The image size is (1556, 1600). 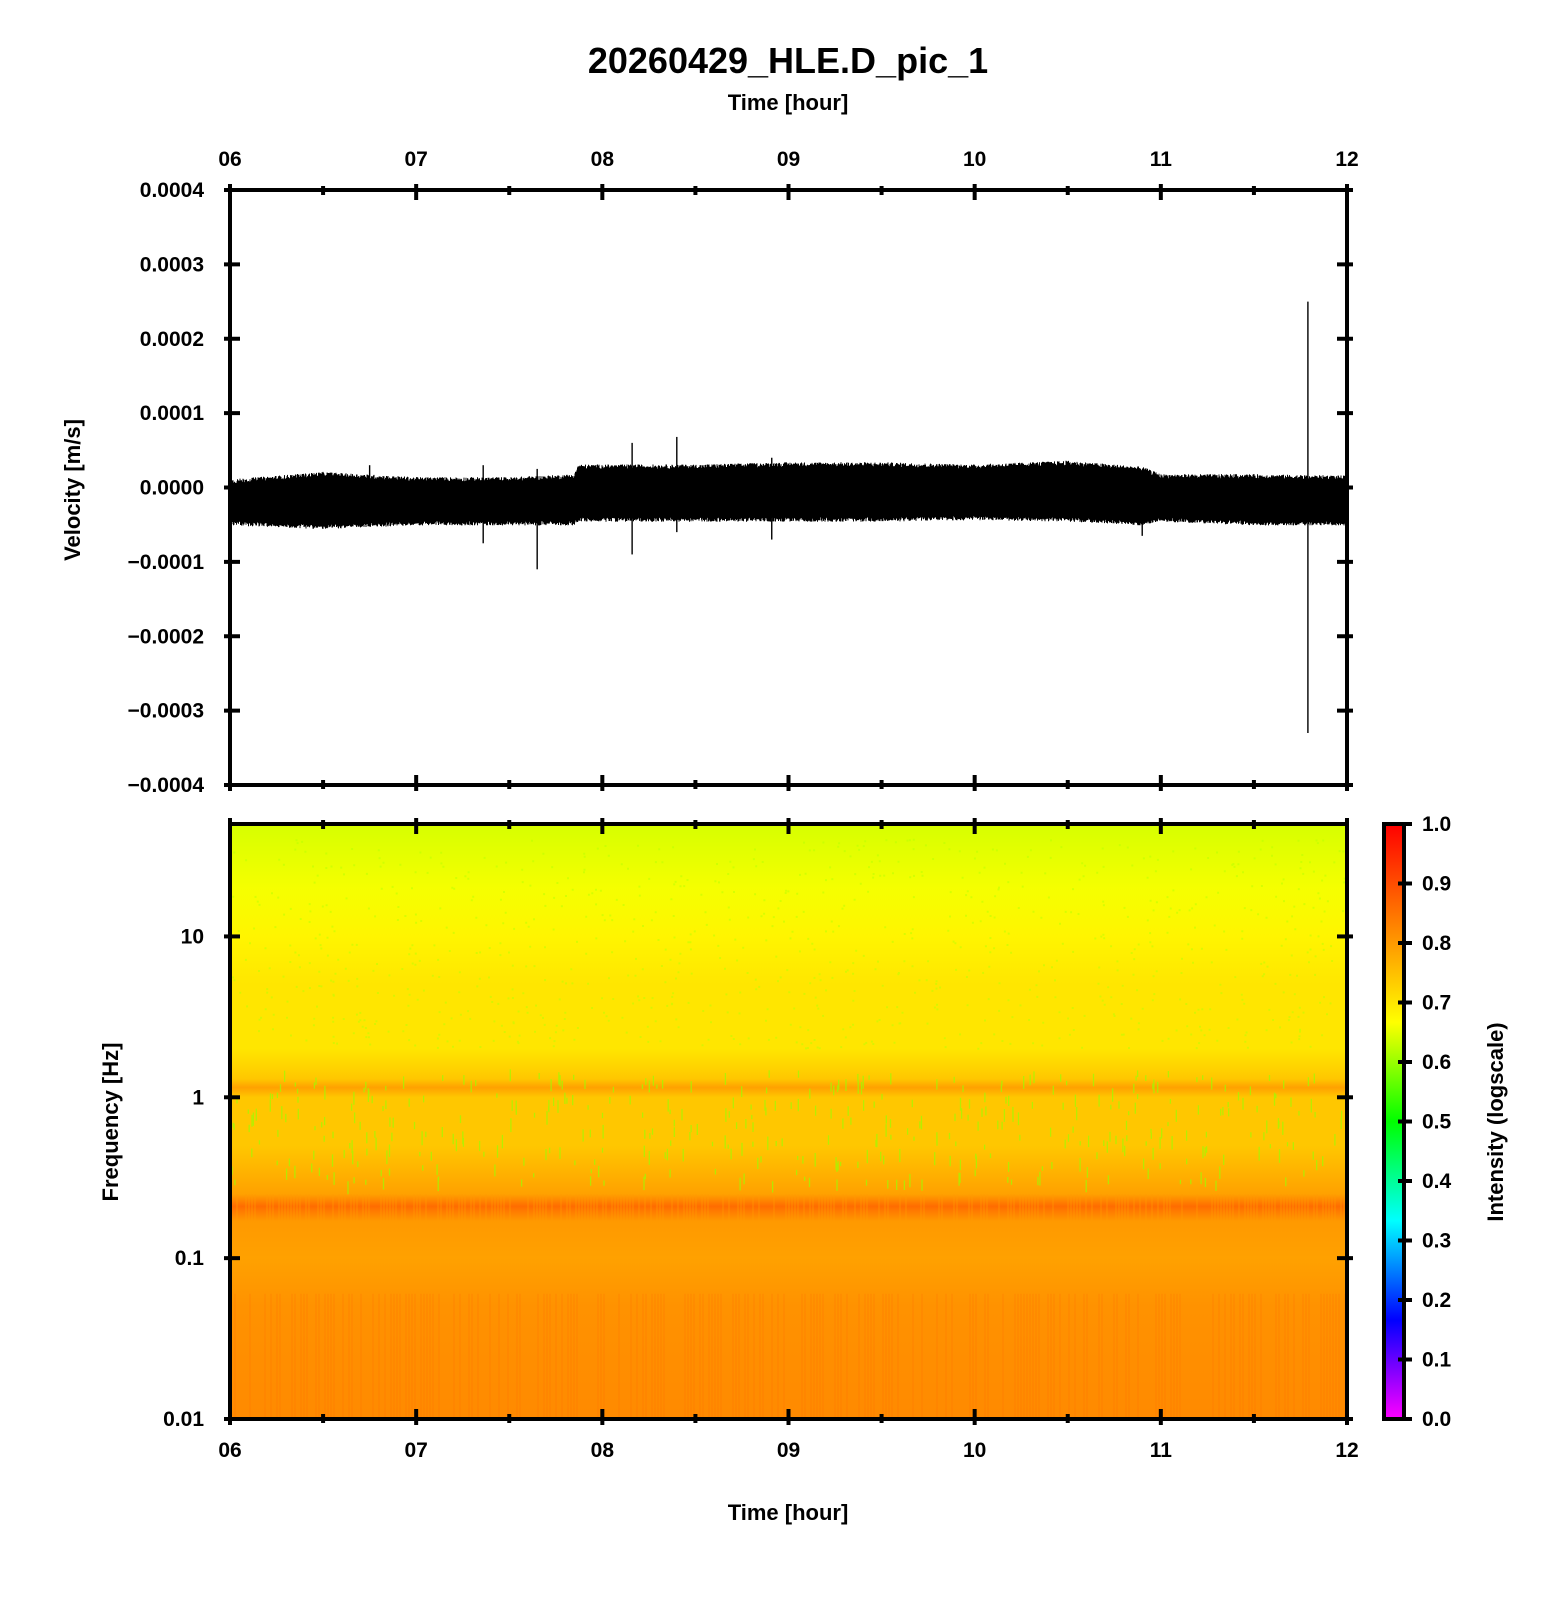 I want to click on top-time-axis-title: Time [hour], so click(x=788, y=102).